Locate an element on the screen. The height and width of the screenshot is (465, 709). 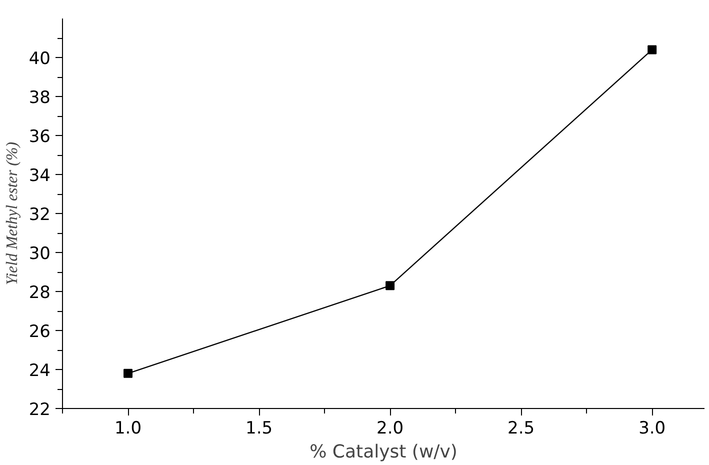
x-tick-label: 3.0 is located at coordinates (652, 428).